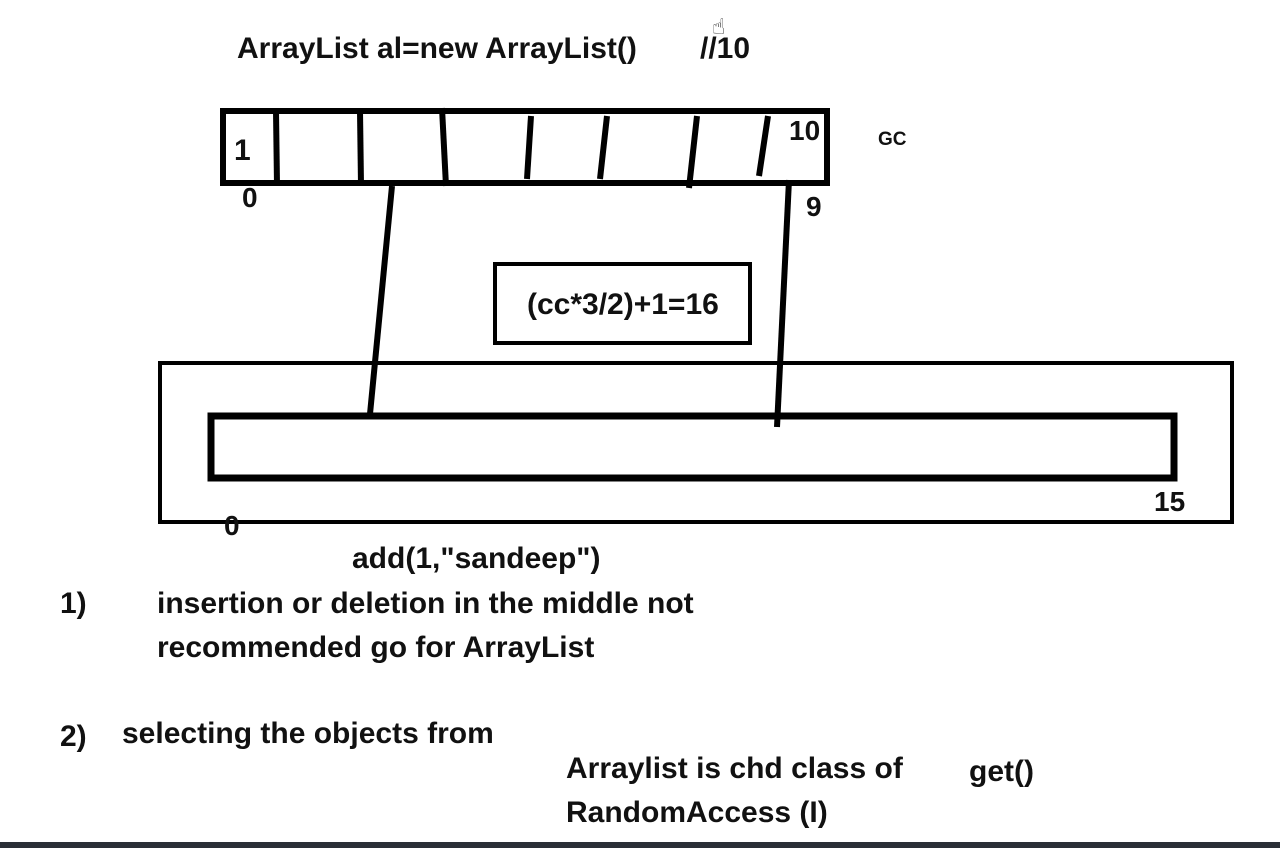 The height and width of the screenshot is (848, 1280). Describe the element at coordinates (437, 48) in the screenshot. I see `code-line: ArrayList al=new ArrayList()` at that location.